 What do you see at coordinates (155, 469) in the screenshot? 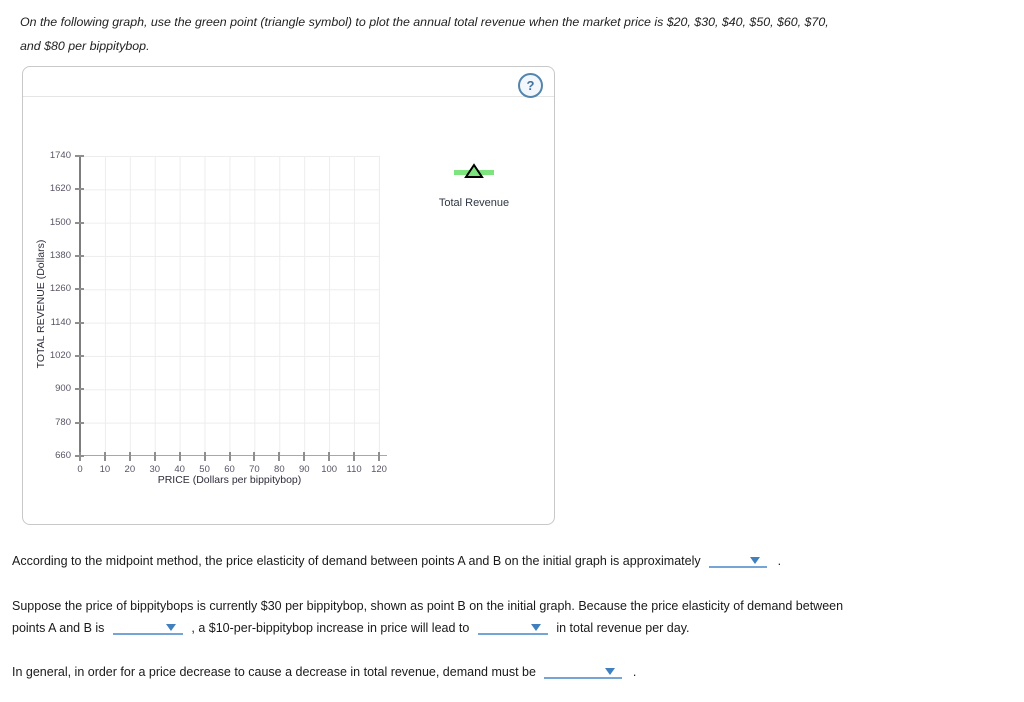
I see `x-axis-tick-label: 30` at bounding box center [155, 469].